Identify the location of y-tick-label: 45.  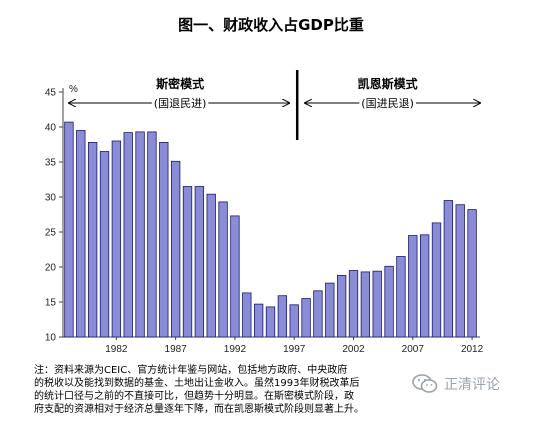
(51, 93).